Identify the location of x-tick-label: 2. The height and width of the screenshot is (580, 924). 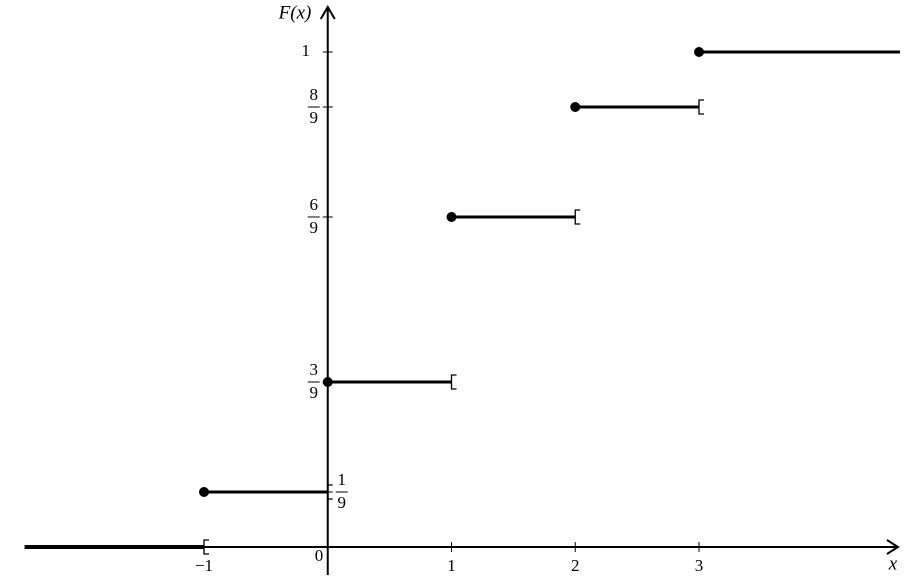
(575, 565).